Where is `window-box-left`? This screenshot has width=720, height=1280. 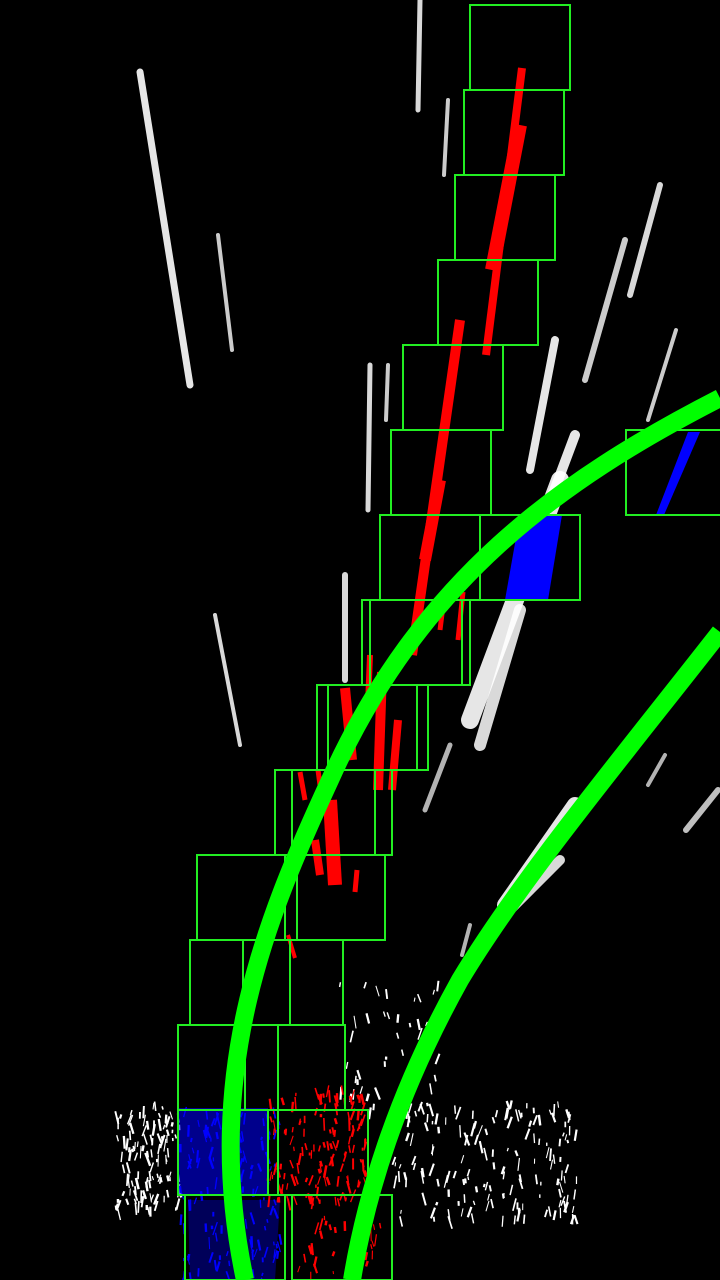 window-box-left is located at coordinates (342, 1237).